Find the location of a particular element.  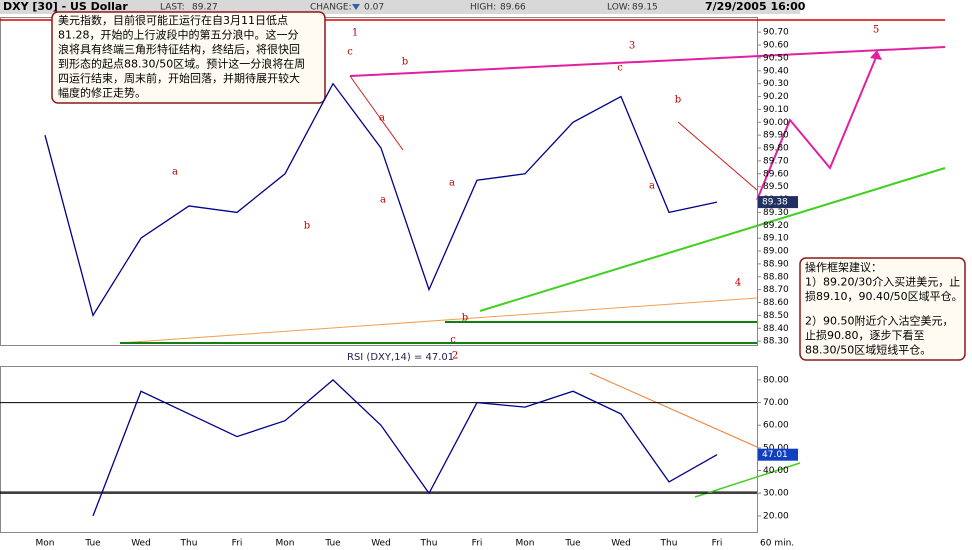

change-label: CHANGE: is located at coordinates (331, 8).